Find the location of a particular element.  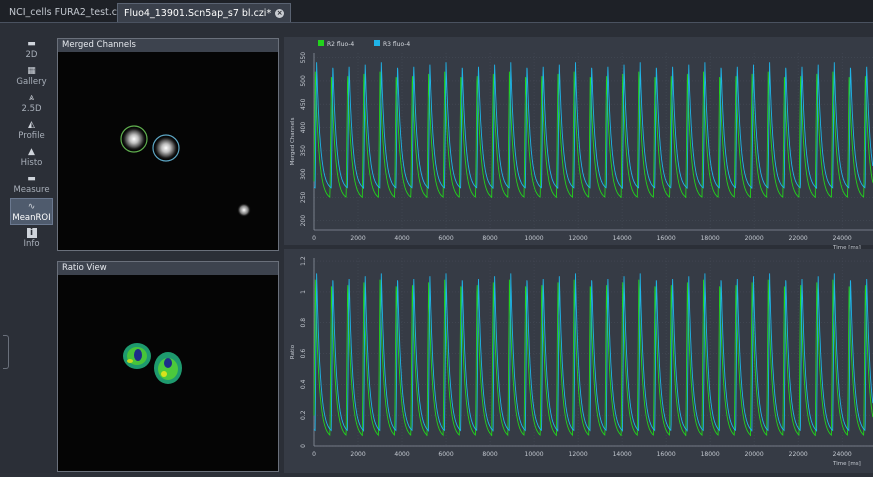

panel-collapse-handle is located at coordinates (6, 352).